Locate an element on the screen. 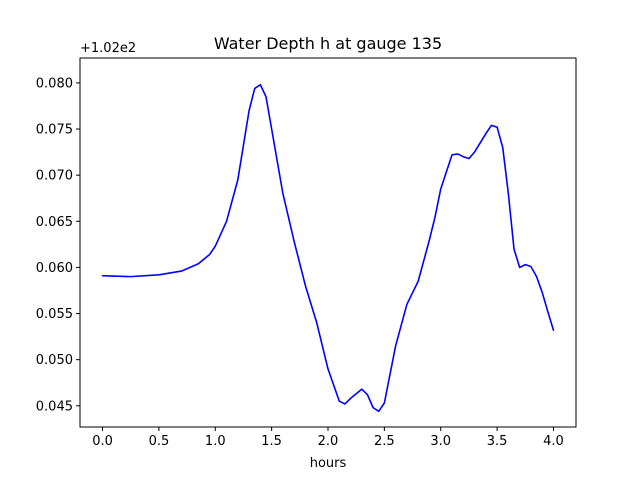 The width and height of the screenshot is (640, 480). y-tick-label: 0.060 is located at coordinates (54, 268).